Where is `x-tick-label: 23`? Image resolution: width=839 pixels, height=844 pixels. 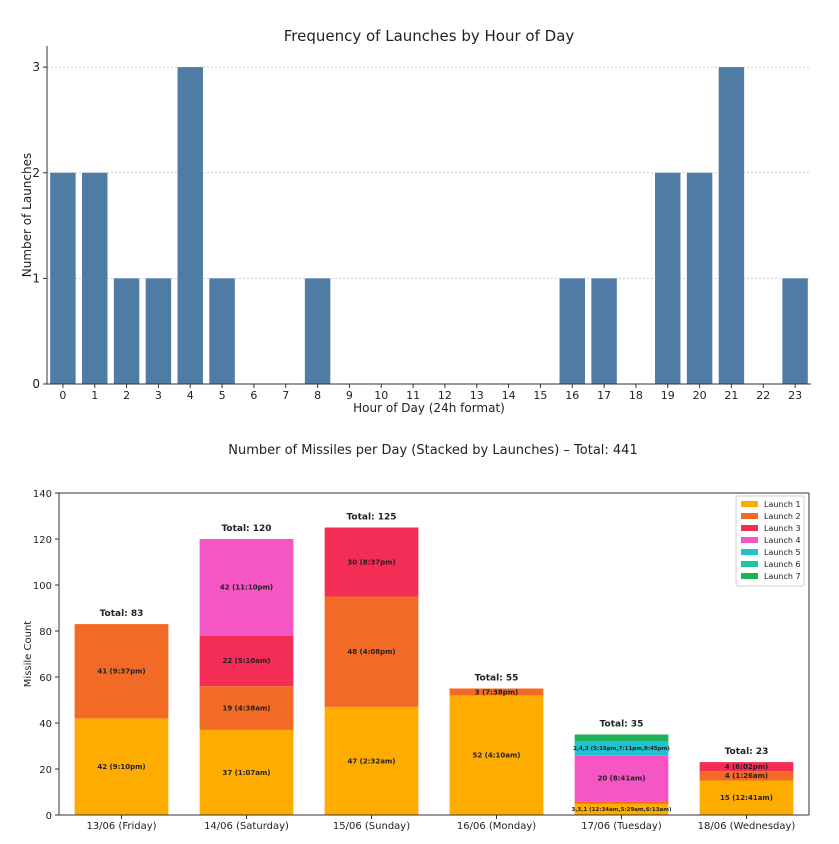
x-tick-label: 23 is located at coordinates (795, 395).